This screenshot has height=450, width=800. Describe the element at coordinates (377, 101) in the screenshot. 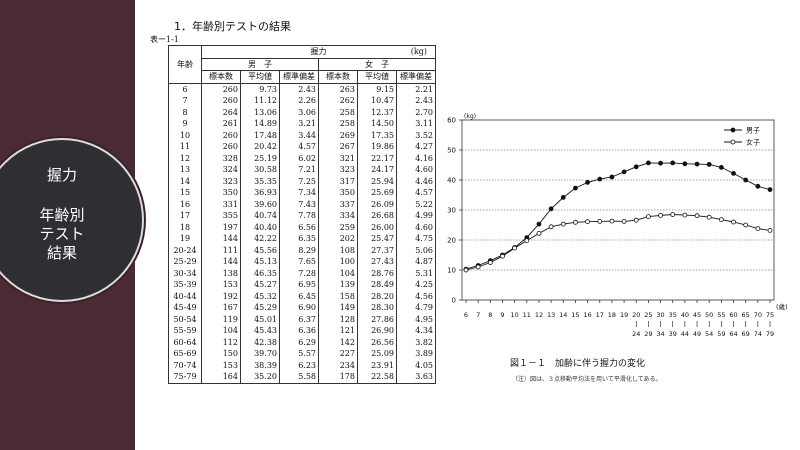

I see `value-cell: 10.47` at that location.